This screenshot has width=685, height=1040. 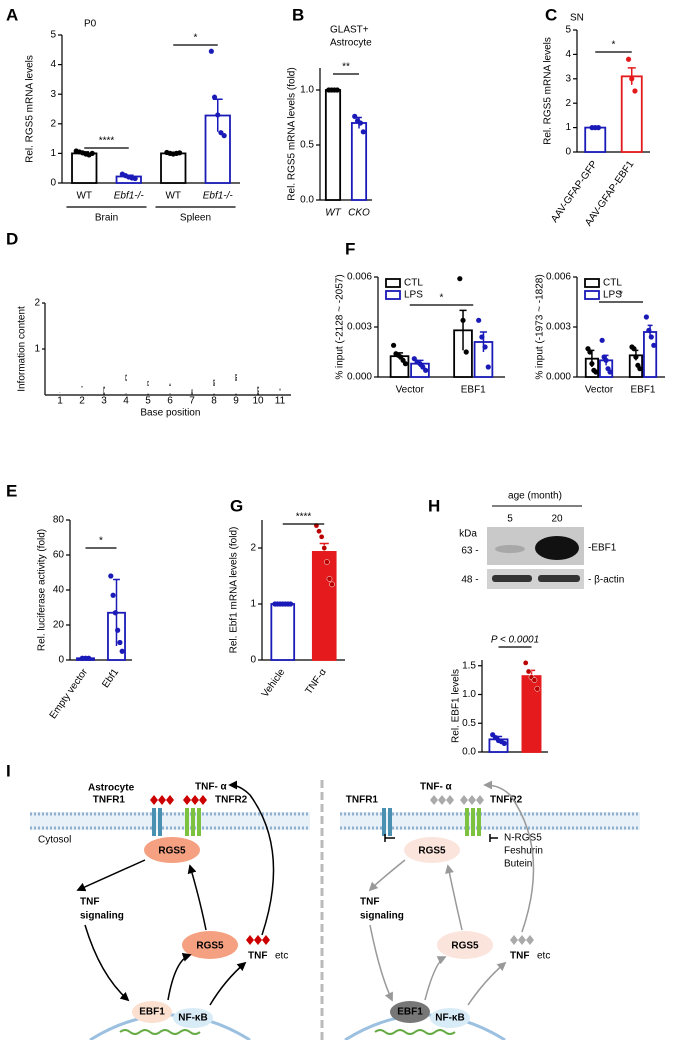 I want to click on y-axis-label: Rel. Ebf1 mRNA levels (fold), so click(x=234, y=590).